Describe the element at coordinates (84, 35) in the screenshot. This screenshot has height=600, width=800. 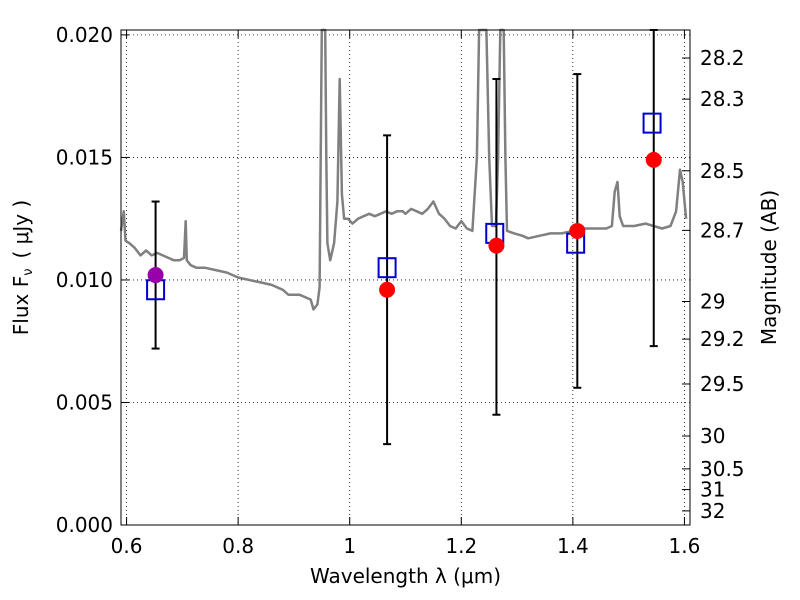
I see `y-tick-label: 0.020` at that location.